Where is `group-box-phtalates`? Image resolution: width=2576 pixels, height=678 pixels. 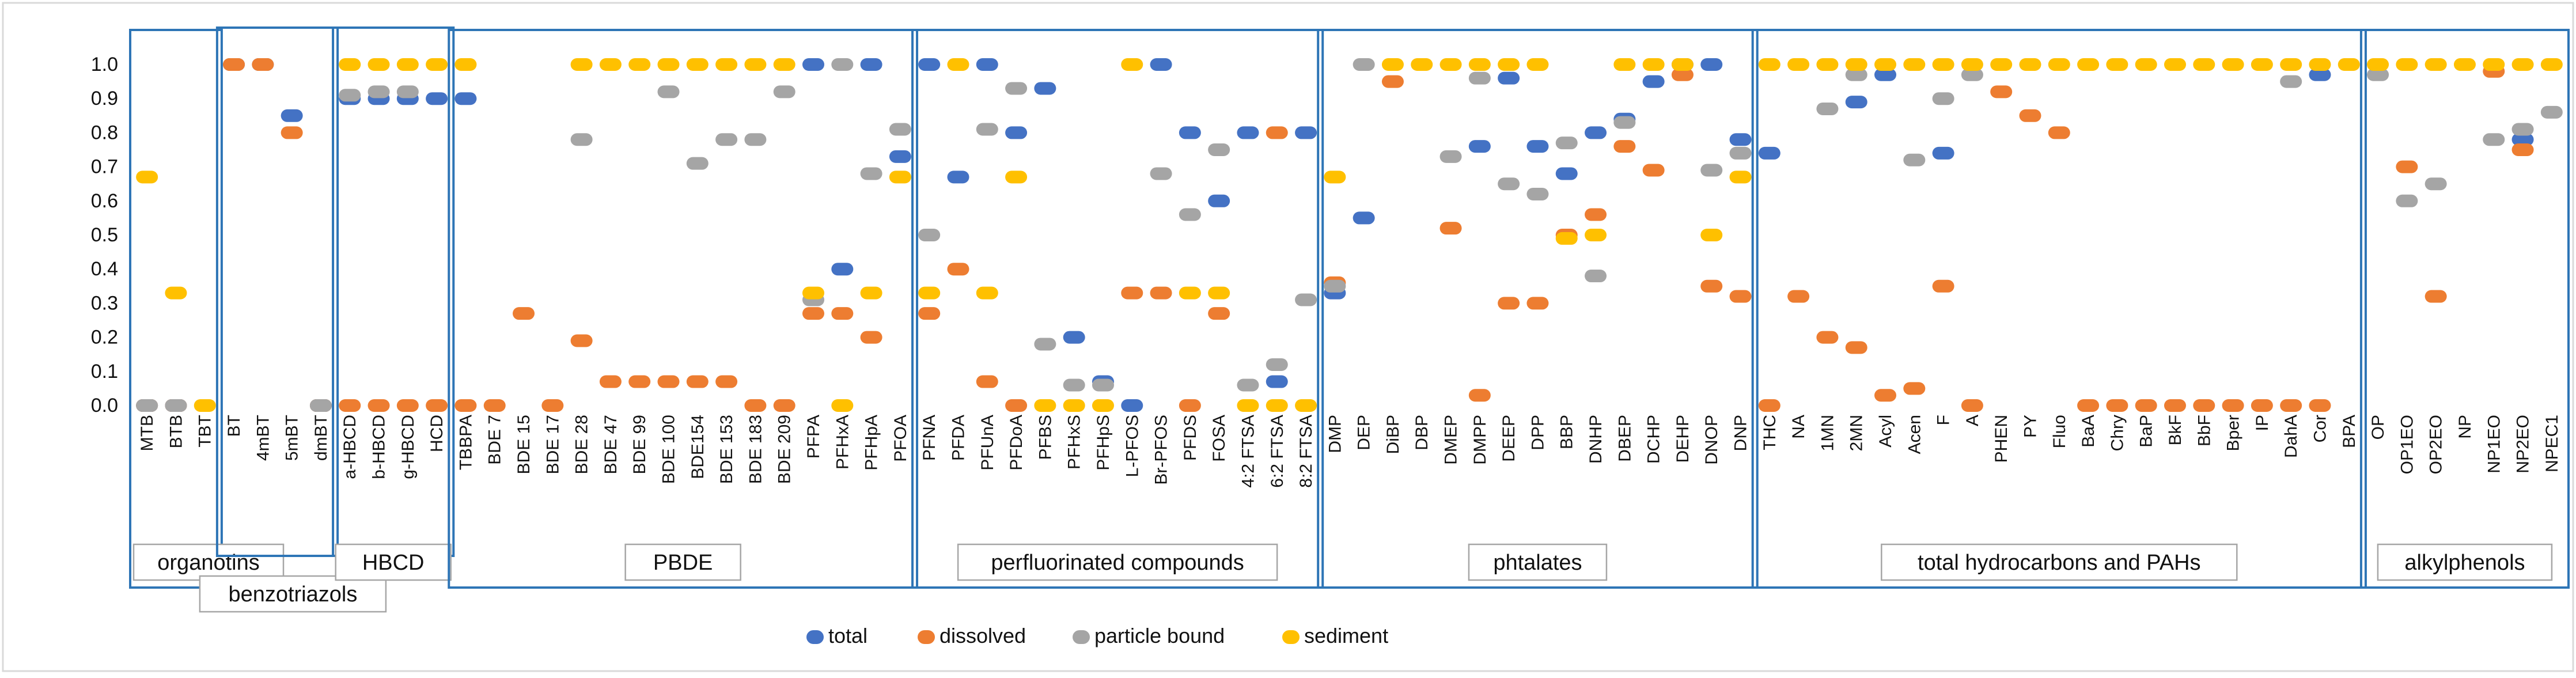
group-box-phtalates is located at coordinates (1538, 309).